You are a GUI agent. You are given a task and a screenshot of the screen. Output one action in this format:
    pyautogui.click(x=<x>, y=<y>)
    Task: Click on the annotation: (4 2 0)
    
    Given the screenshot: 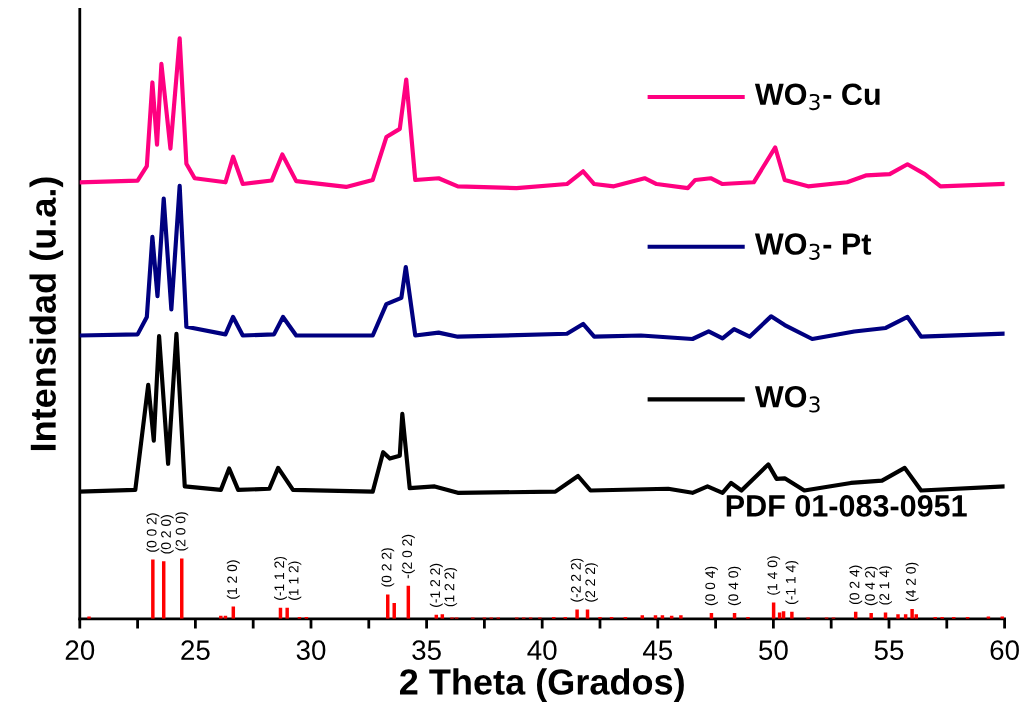 What is the action you would take?
    pyautogui.click(x=912, y=582)
    